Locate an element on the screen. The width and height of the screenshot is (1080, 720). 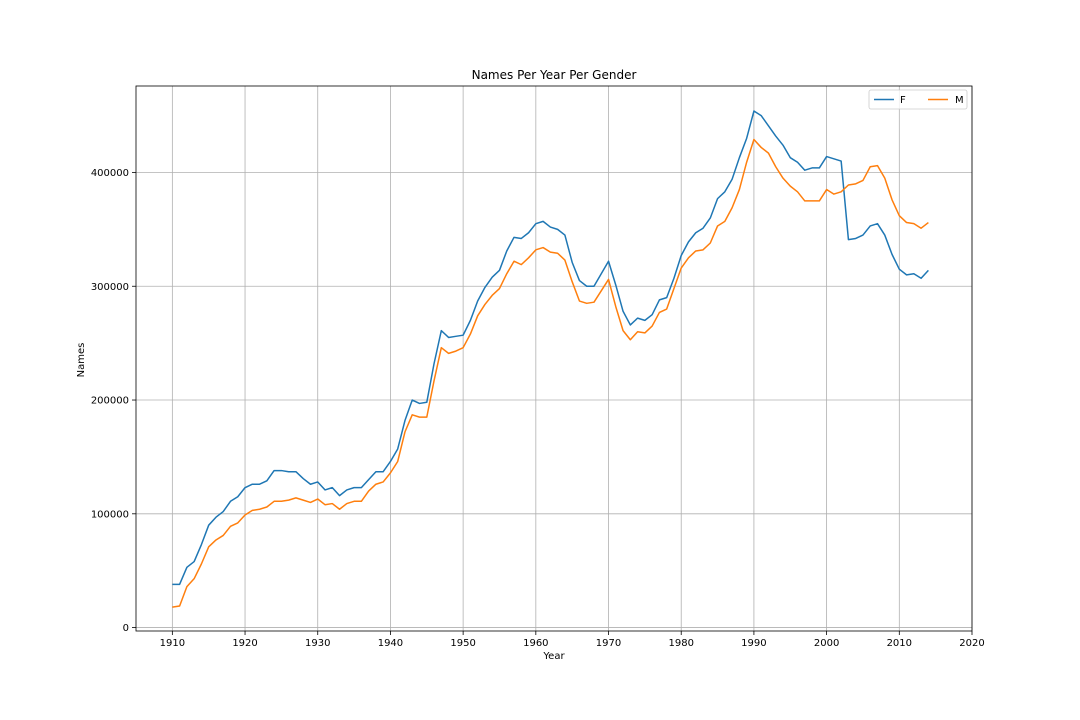
x-tick-label: 1910 is located at coordinates (172, 643).